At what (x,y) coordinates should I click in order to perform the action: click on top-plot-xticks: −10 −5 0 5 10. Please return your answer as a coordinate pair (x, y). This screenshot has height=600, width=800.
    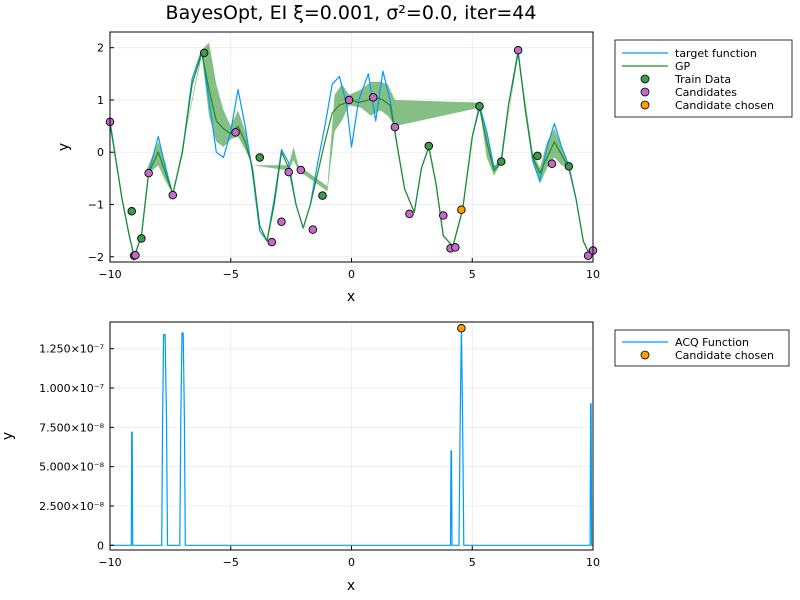
    Looking at the image, I should click on (349, 269).